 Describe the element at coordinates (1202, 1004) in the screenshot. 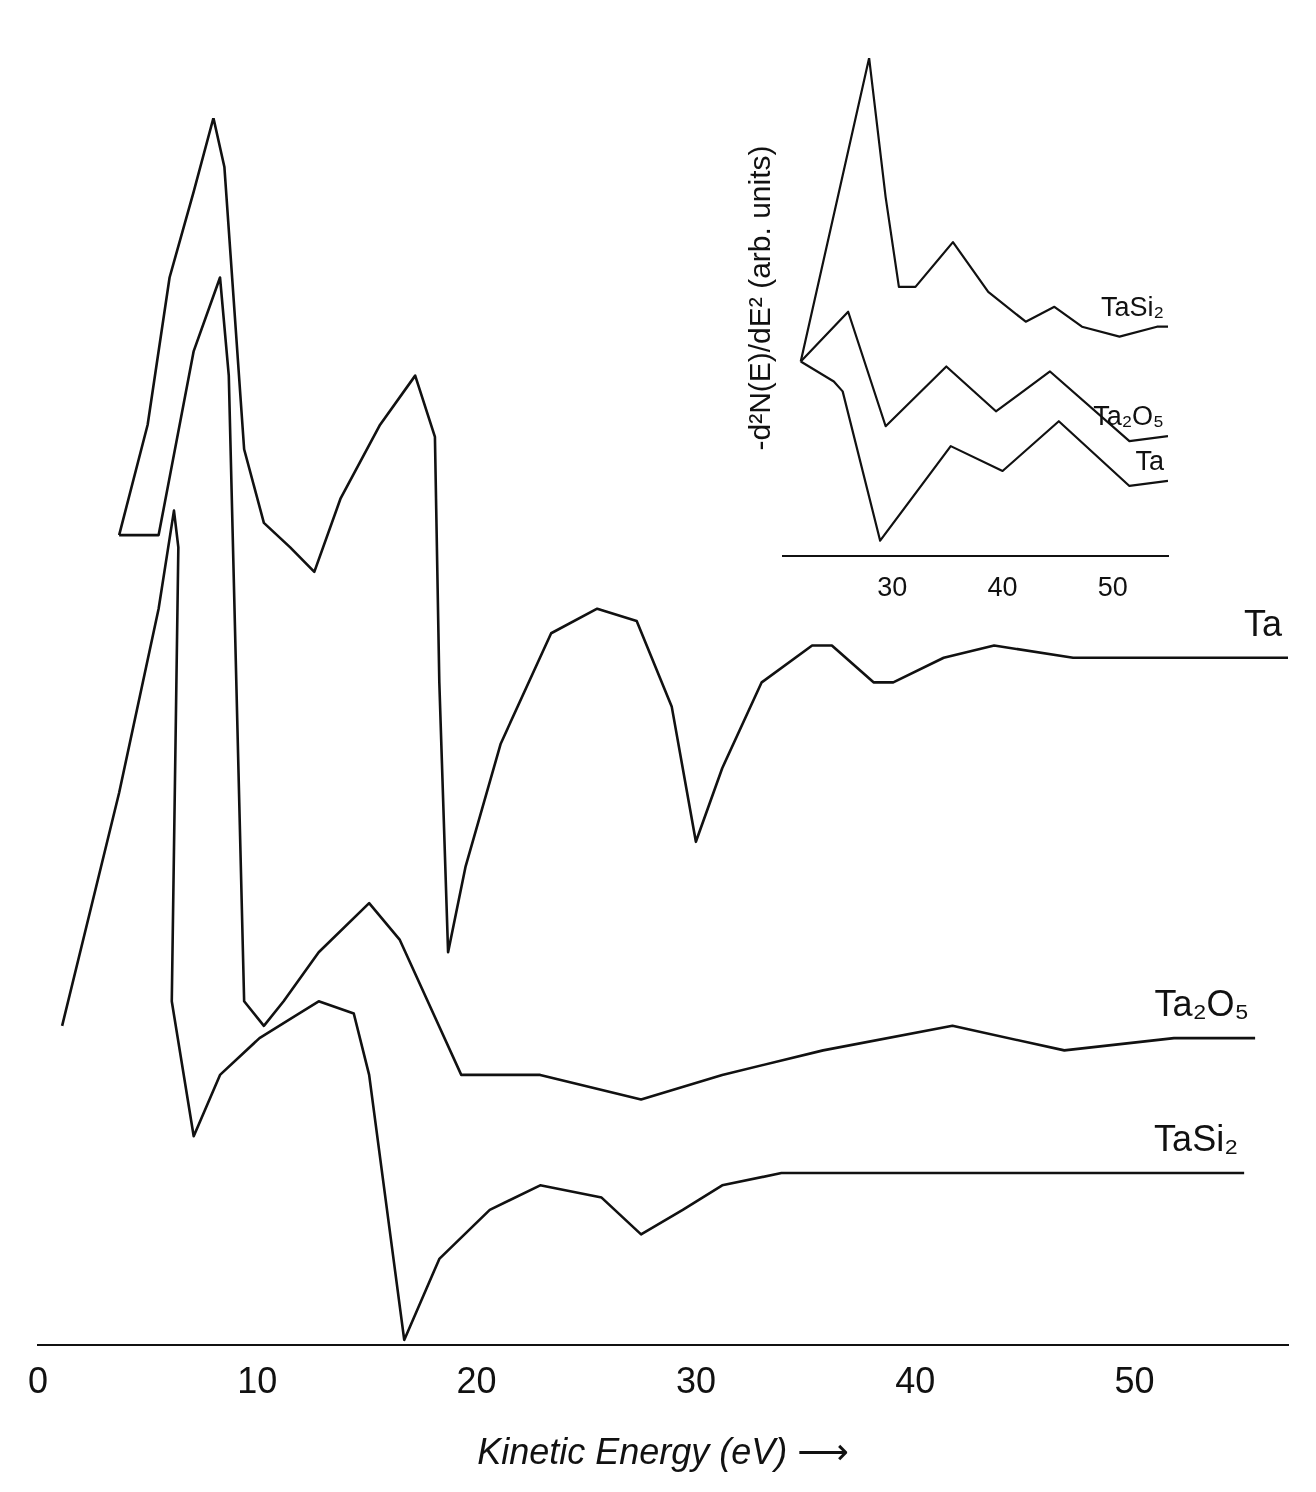

I see `series-label: Ta₂O₅` at that location.